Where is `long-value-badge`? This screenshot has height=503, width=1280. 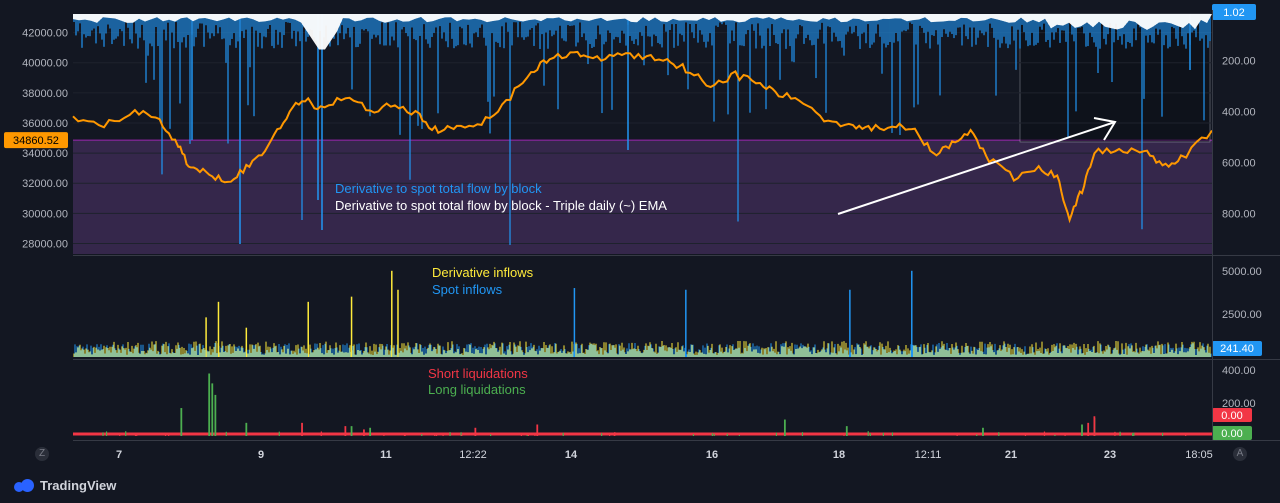 long-value-badge is located at coordinates (1232, 433).